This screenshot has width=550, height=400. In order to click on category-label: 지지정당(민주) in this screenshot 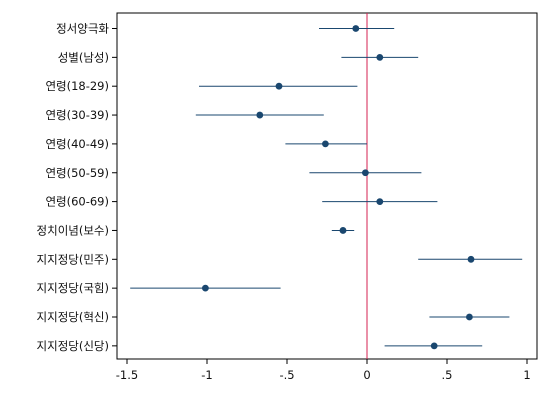, I will do `click(73, 259)`.